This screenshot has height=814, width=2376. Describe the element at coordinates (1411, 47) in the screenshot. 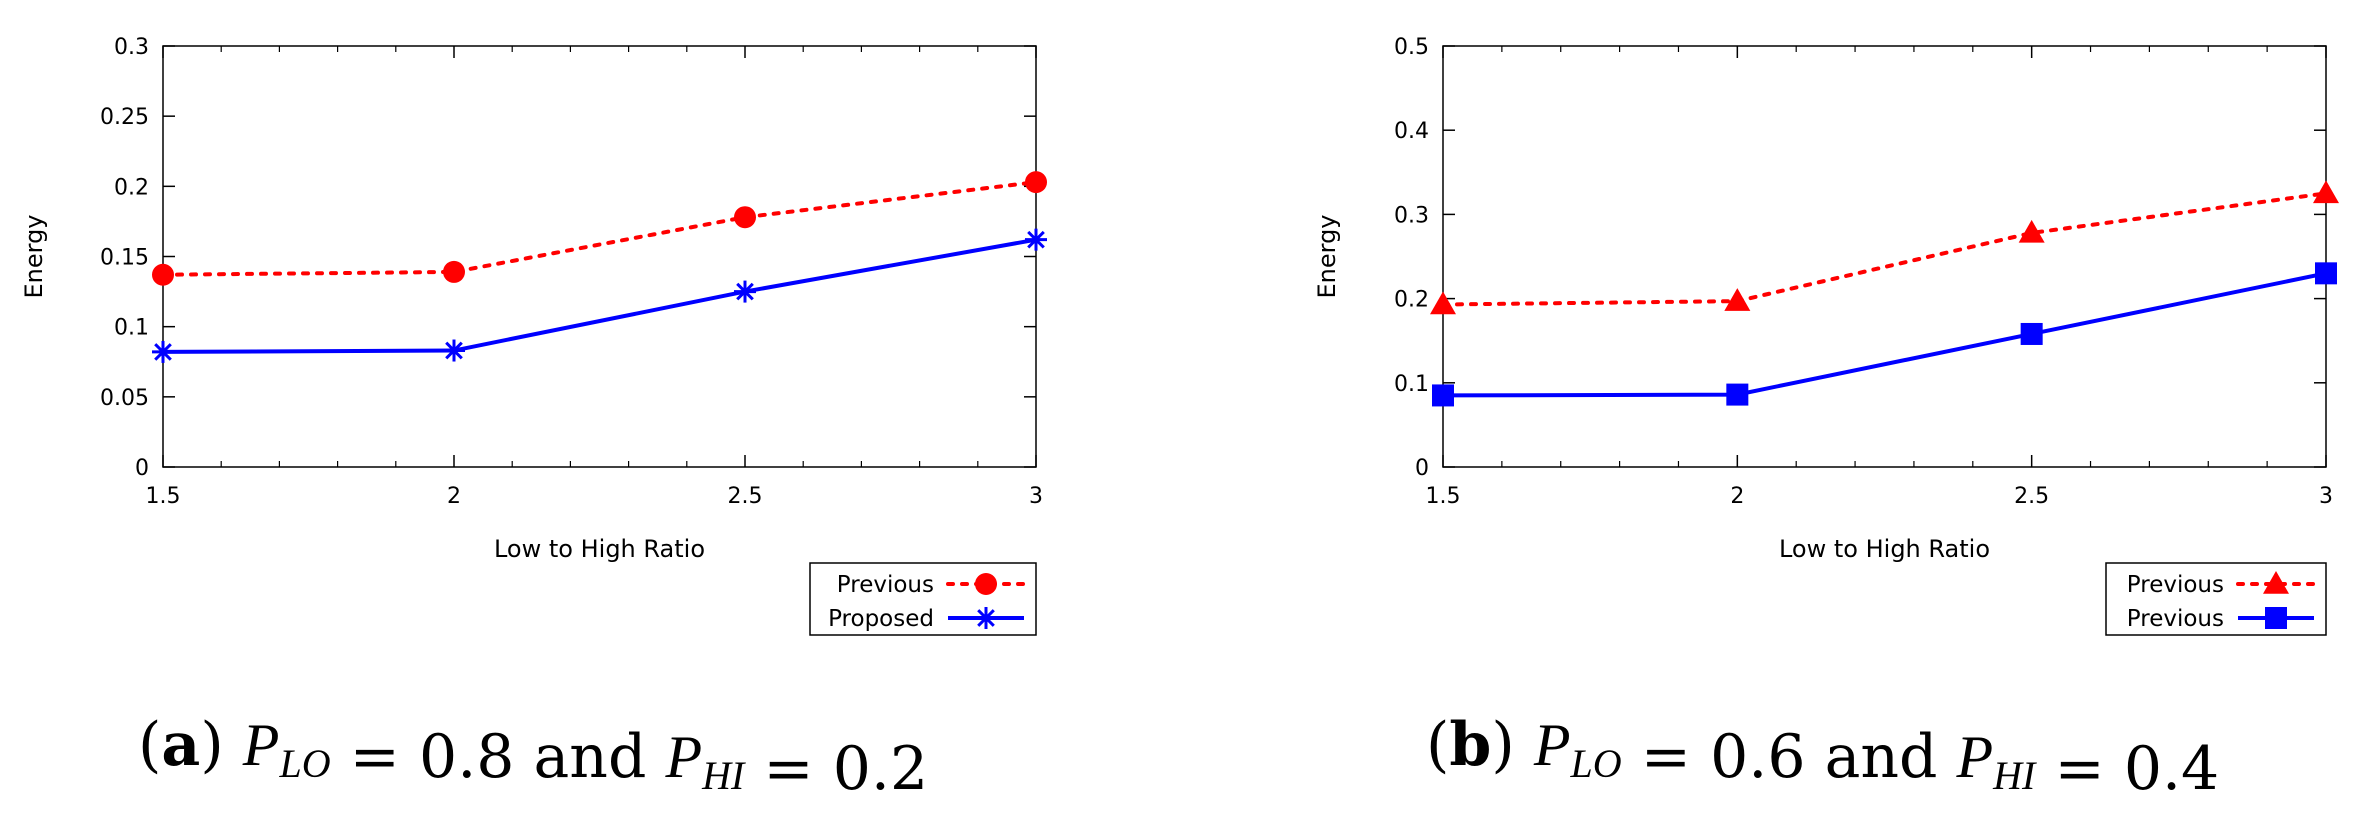

I see `y-tick-label: 0.5` at that location.